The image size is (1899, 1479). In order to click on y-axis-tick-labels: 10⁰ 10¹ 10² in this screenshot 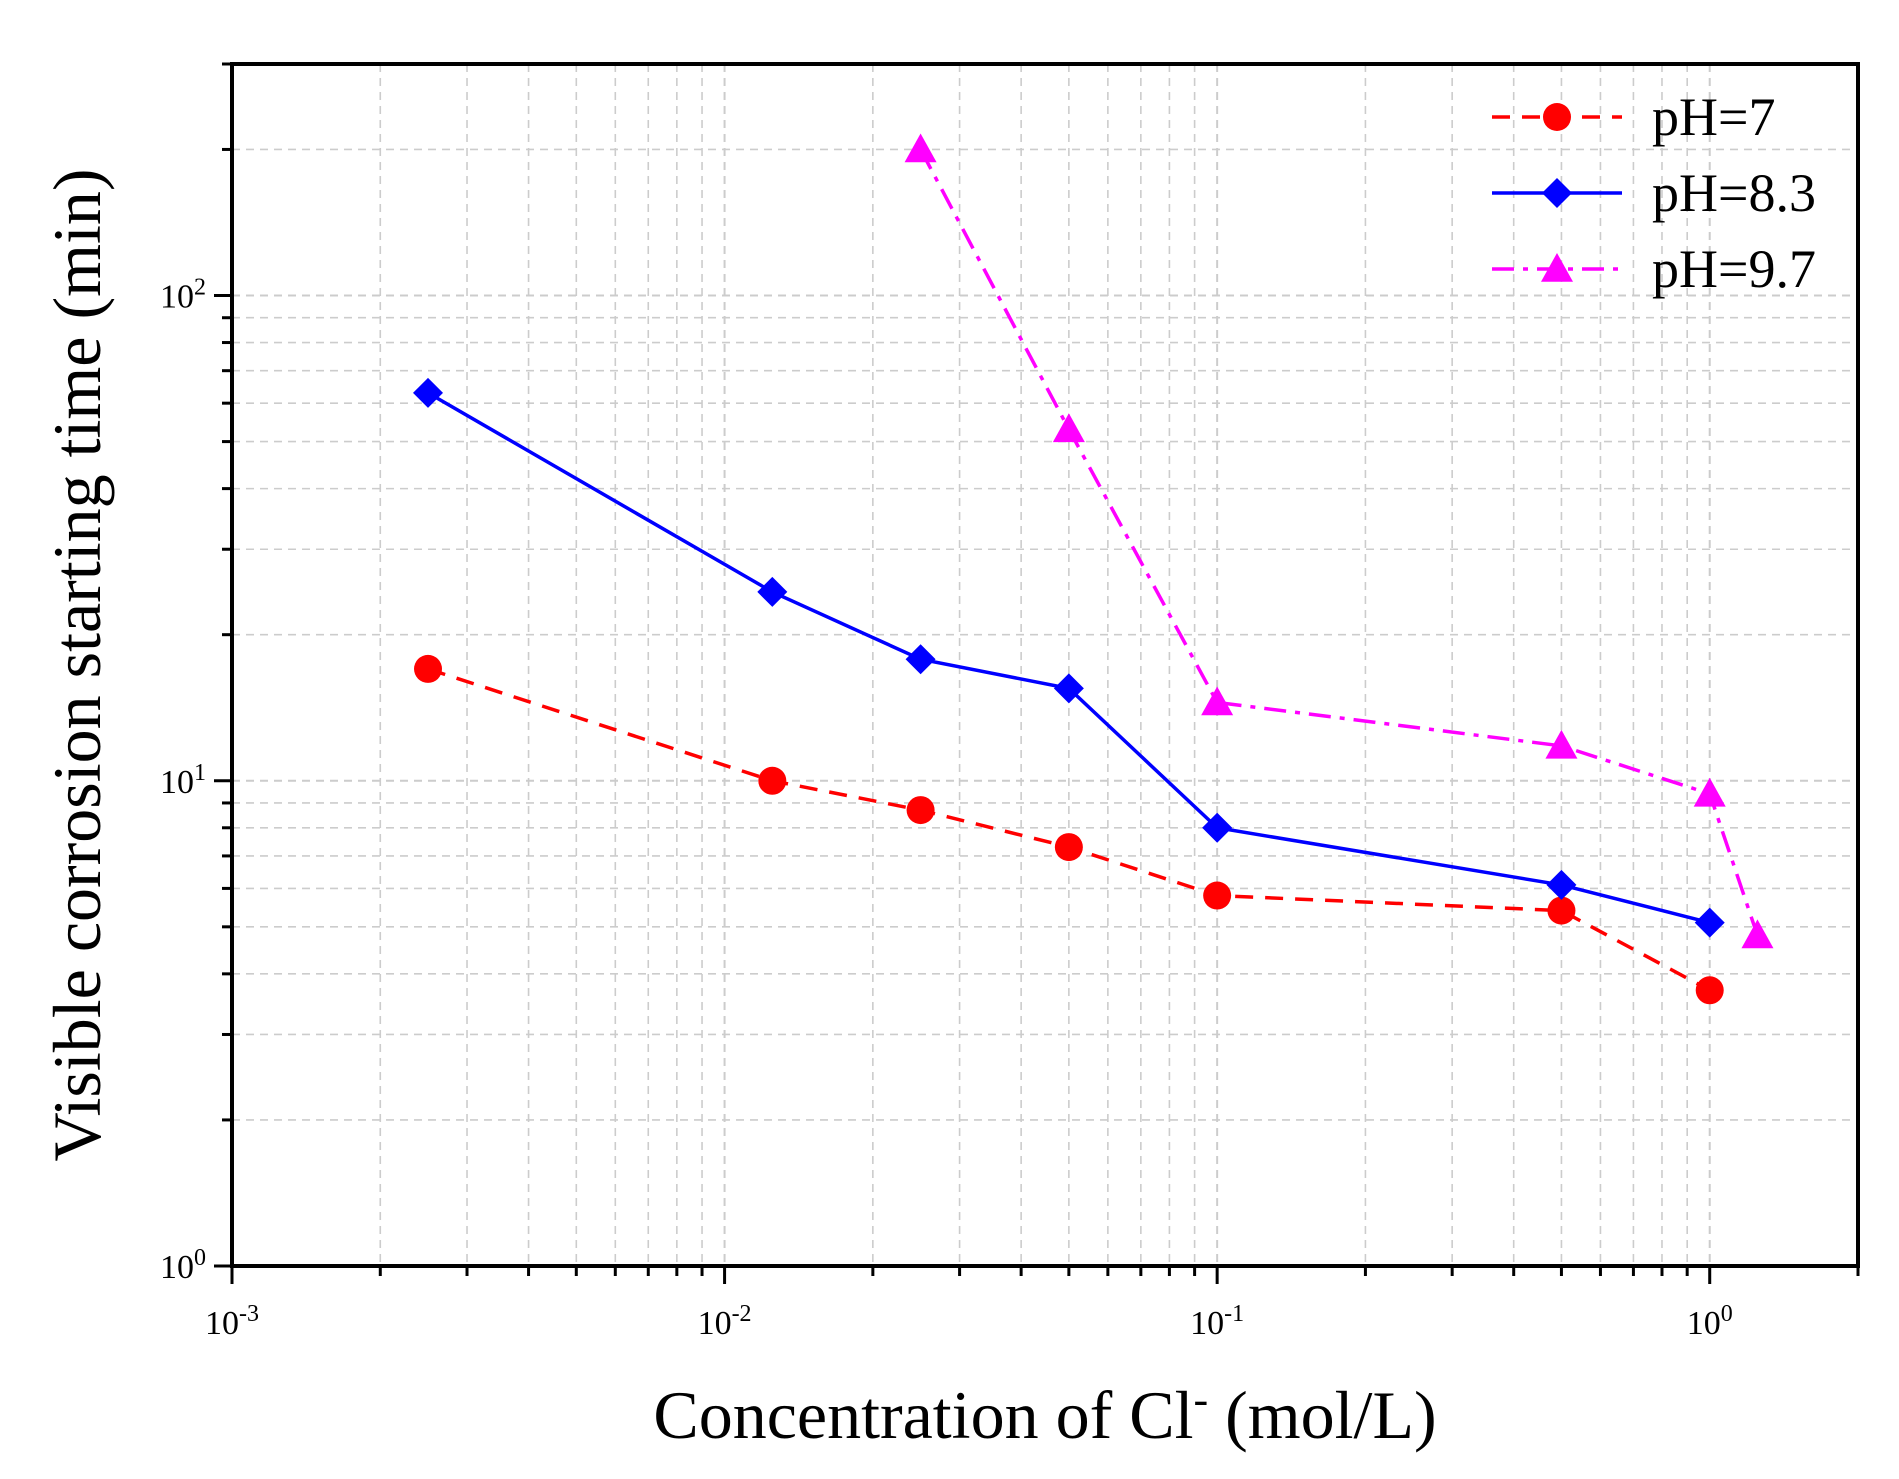, I will do `click(183, 780)`.